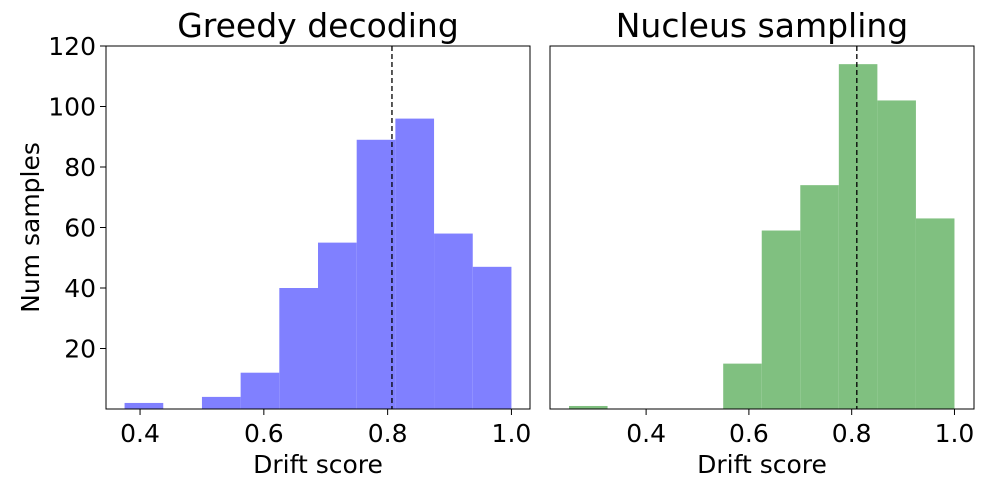 The width and height of the screenshot is (986, 490). What do you see at coordinates (264, 433) in the screenshot?
I see `greedy-x-tick-label-1: 0.6` at bounding box center [264, 433].